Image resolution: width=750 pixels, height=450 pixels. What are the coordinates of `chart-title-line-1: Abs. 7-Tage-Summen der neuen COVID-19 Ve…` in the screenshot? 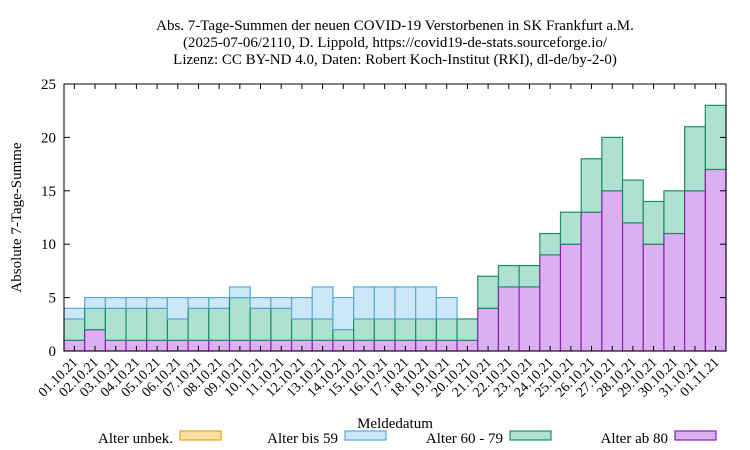 It's located at (395, 26).